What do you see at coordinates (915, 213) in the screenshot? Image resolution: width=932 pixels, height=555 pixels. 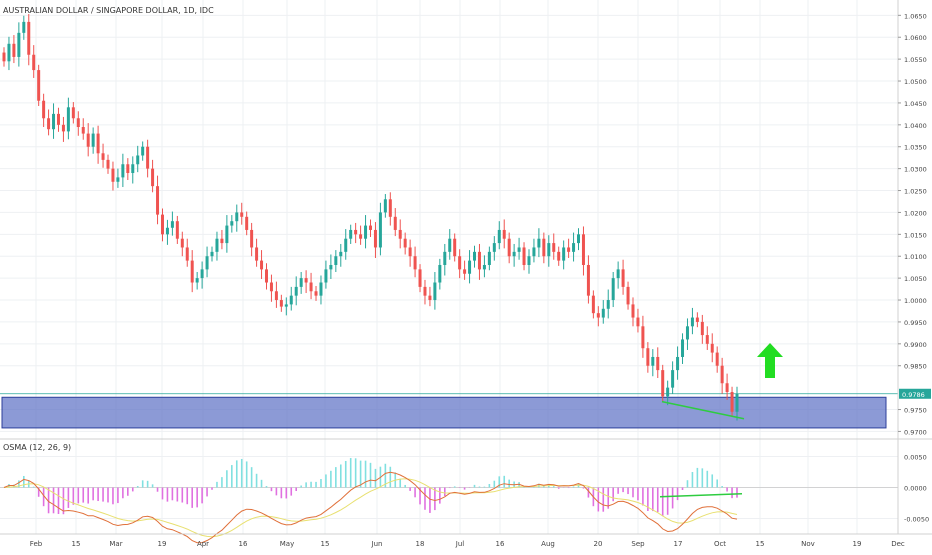 I see `y-tick-label: 1.0200` at bounding box center [915, 213].